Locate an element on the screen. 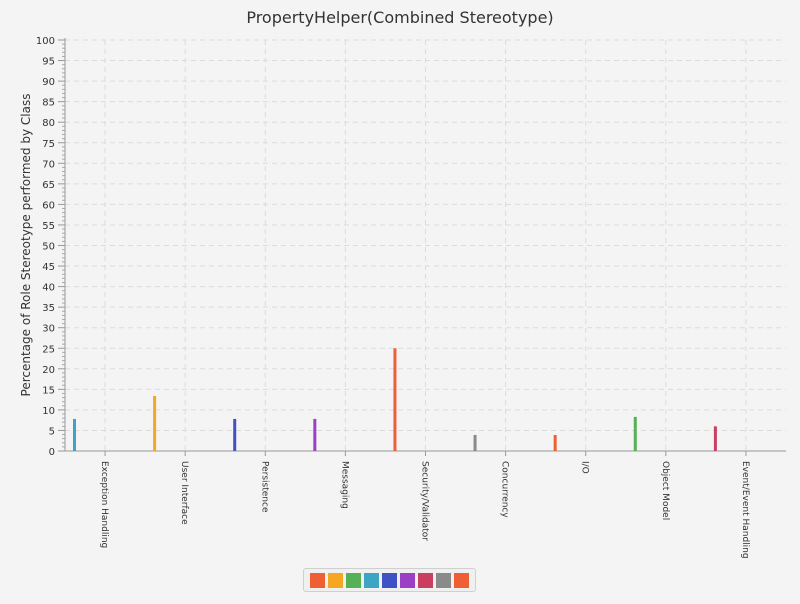 The height and width of the screenshot is (604, 800). y-tick-label: 65 is located at coordinates (48, 185).